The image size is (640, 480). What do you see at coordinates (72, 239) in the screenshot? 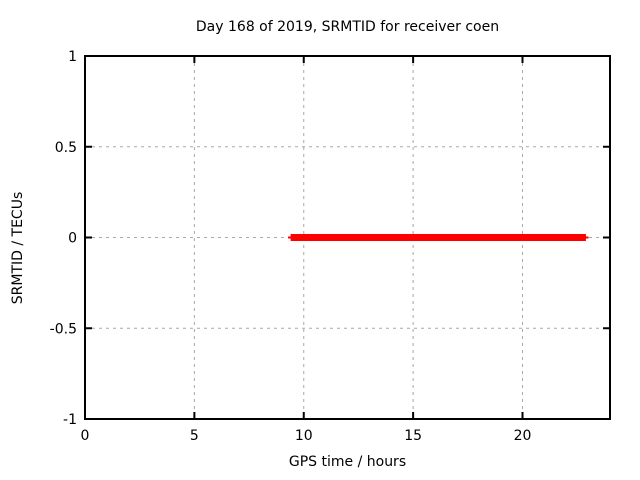
I see `y-tick-label: 0` at bounding box center [72, 239].